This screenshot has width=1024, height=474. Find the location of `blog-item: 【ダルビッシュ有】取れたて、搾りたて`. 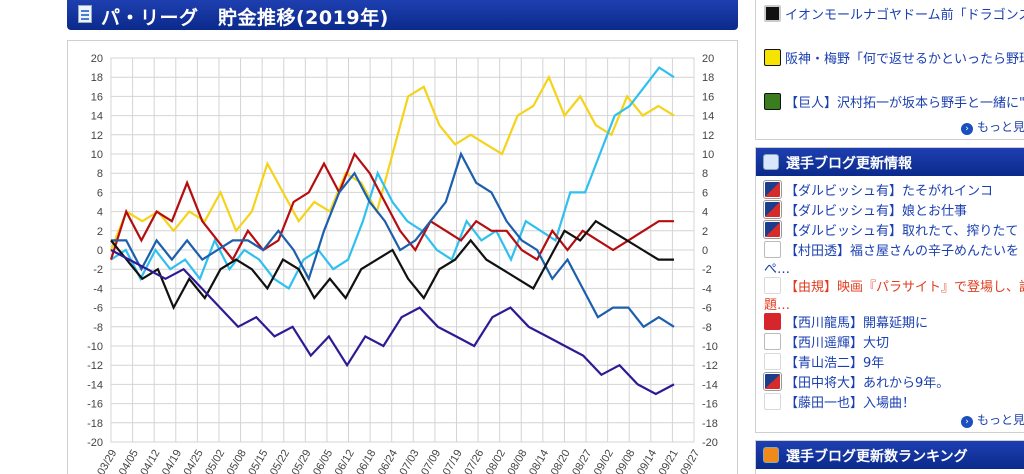

blog-item: 【ダルビッシュ有】取れたて、搾りたて is located at coordinates (893, 230).